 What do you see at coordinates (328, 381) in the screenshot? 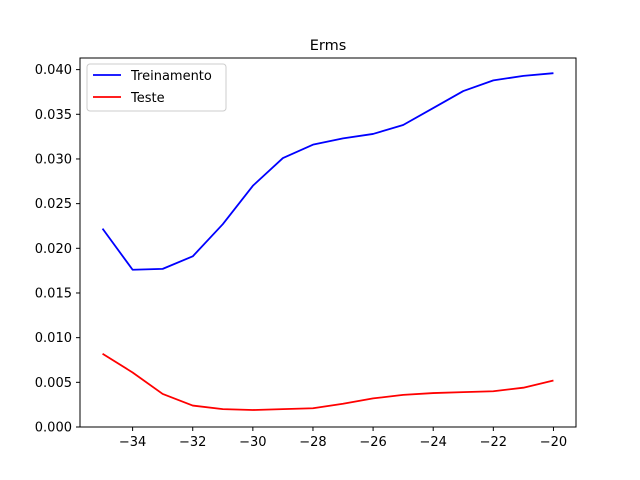
I see `series-line-teste` at bounding box center [328, 381].